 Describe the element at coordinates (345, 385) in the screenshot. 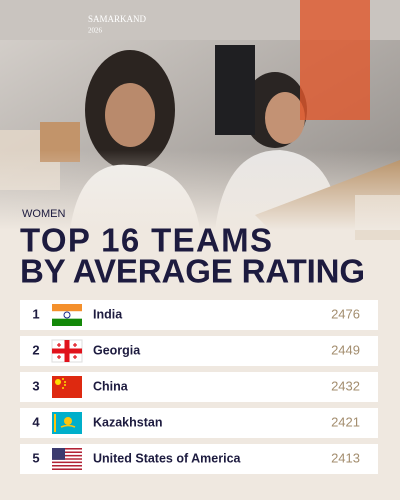

I see `rating: 2432` at that location.